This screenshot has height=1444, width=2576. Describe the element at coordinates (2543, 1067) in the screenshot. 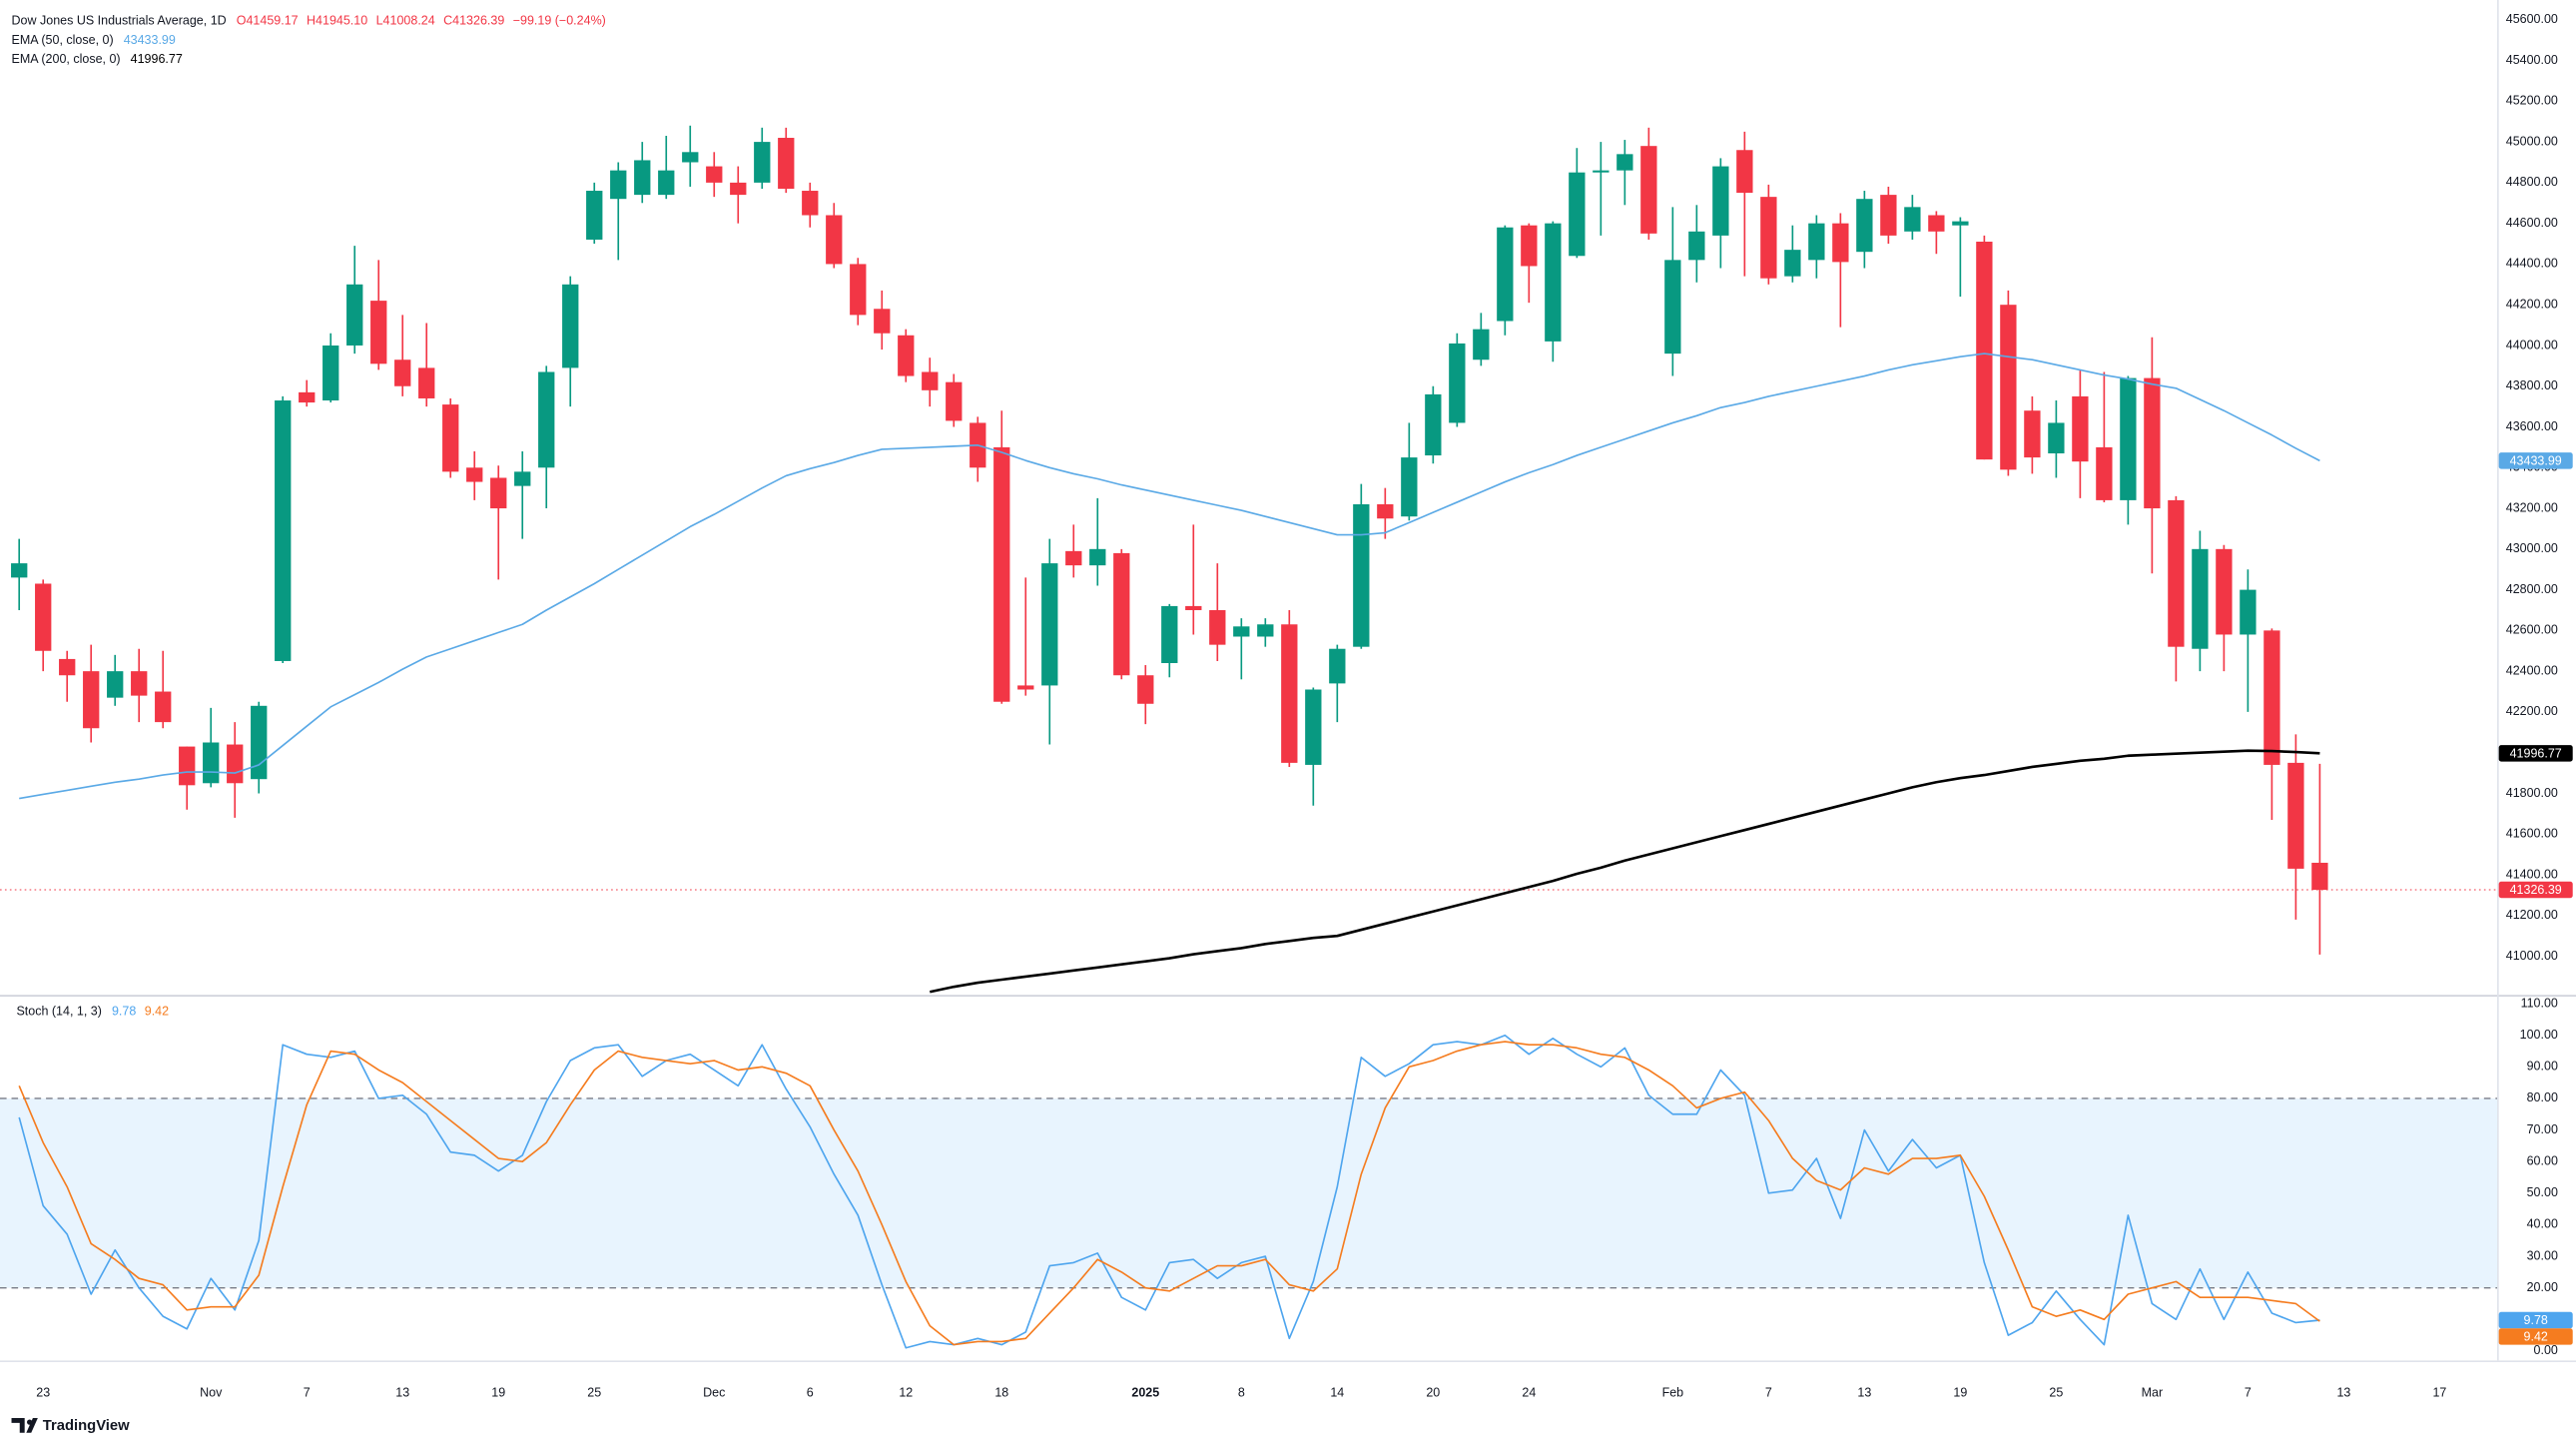

I see `y-tick-label: 90.00` at that location.